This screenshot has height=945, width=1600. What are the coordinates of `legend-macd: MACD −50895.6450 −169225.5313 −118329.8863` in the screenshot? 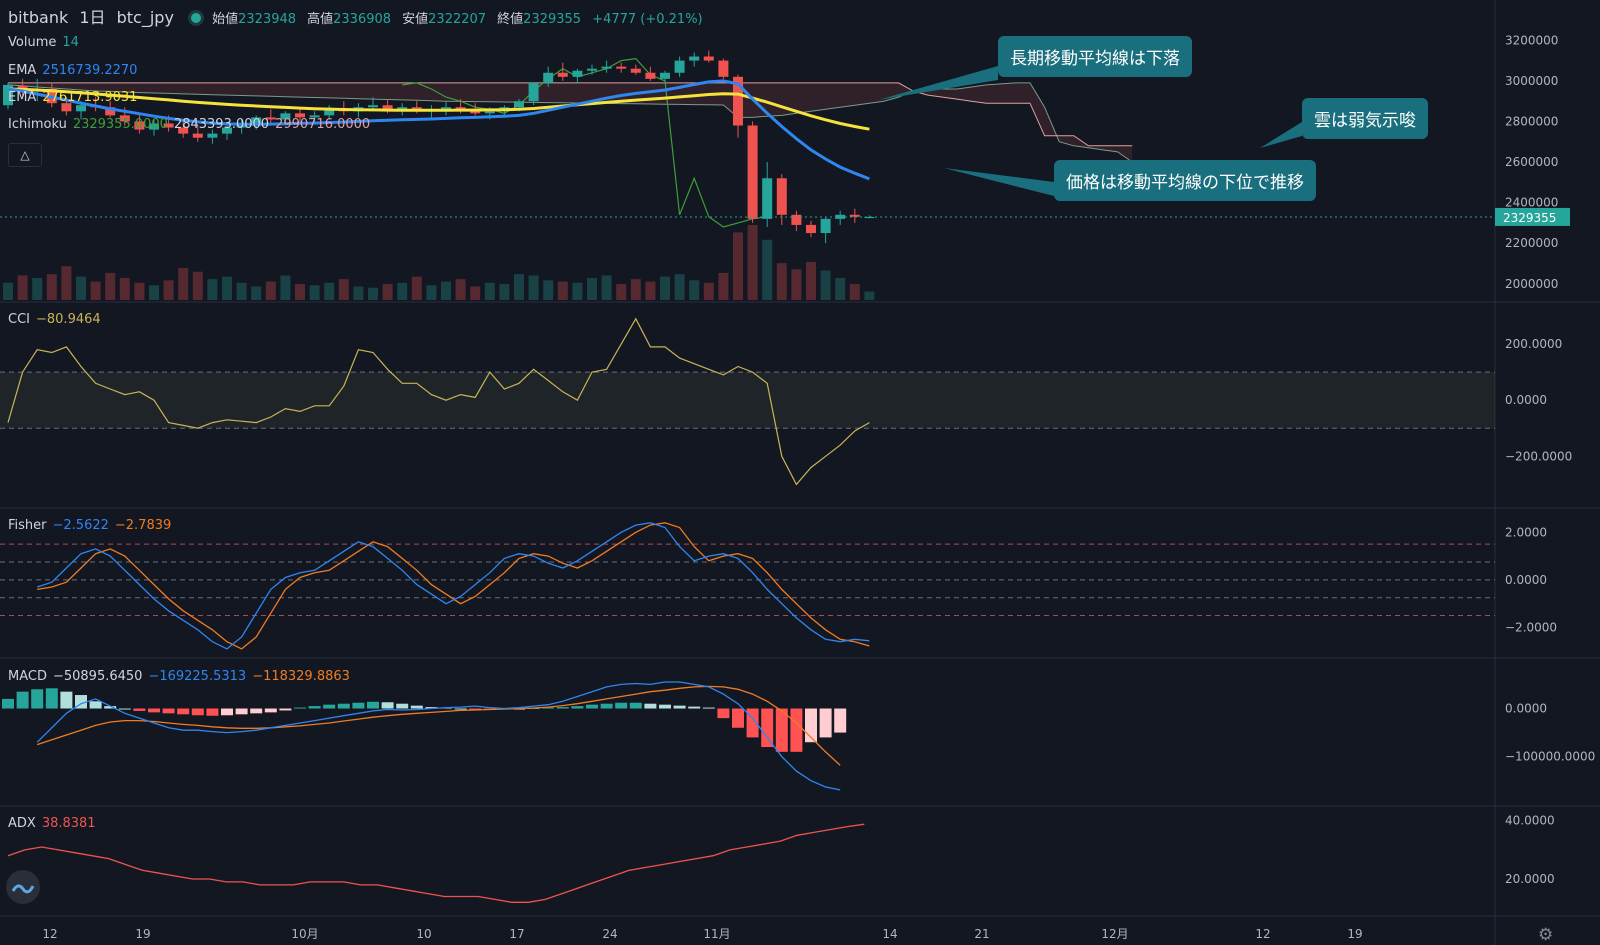 It's located at (182, 676).